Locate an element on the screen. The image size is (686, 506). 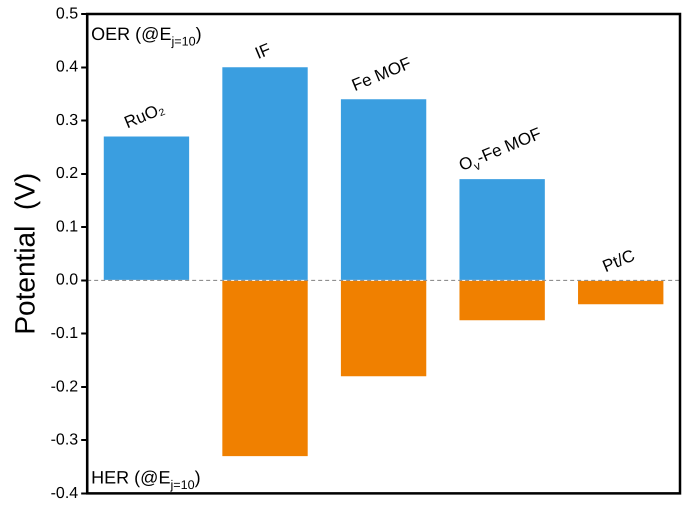
y-tick-label: -0.2 is located at coordinates (64, 387).